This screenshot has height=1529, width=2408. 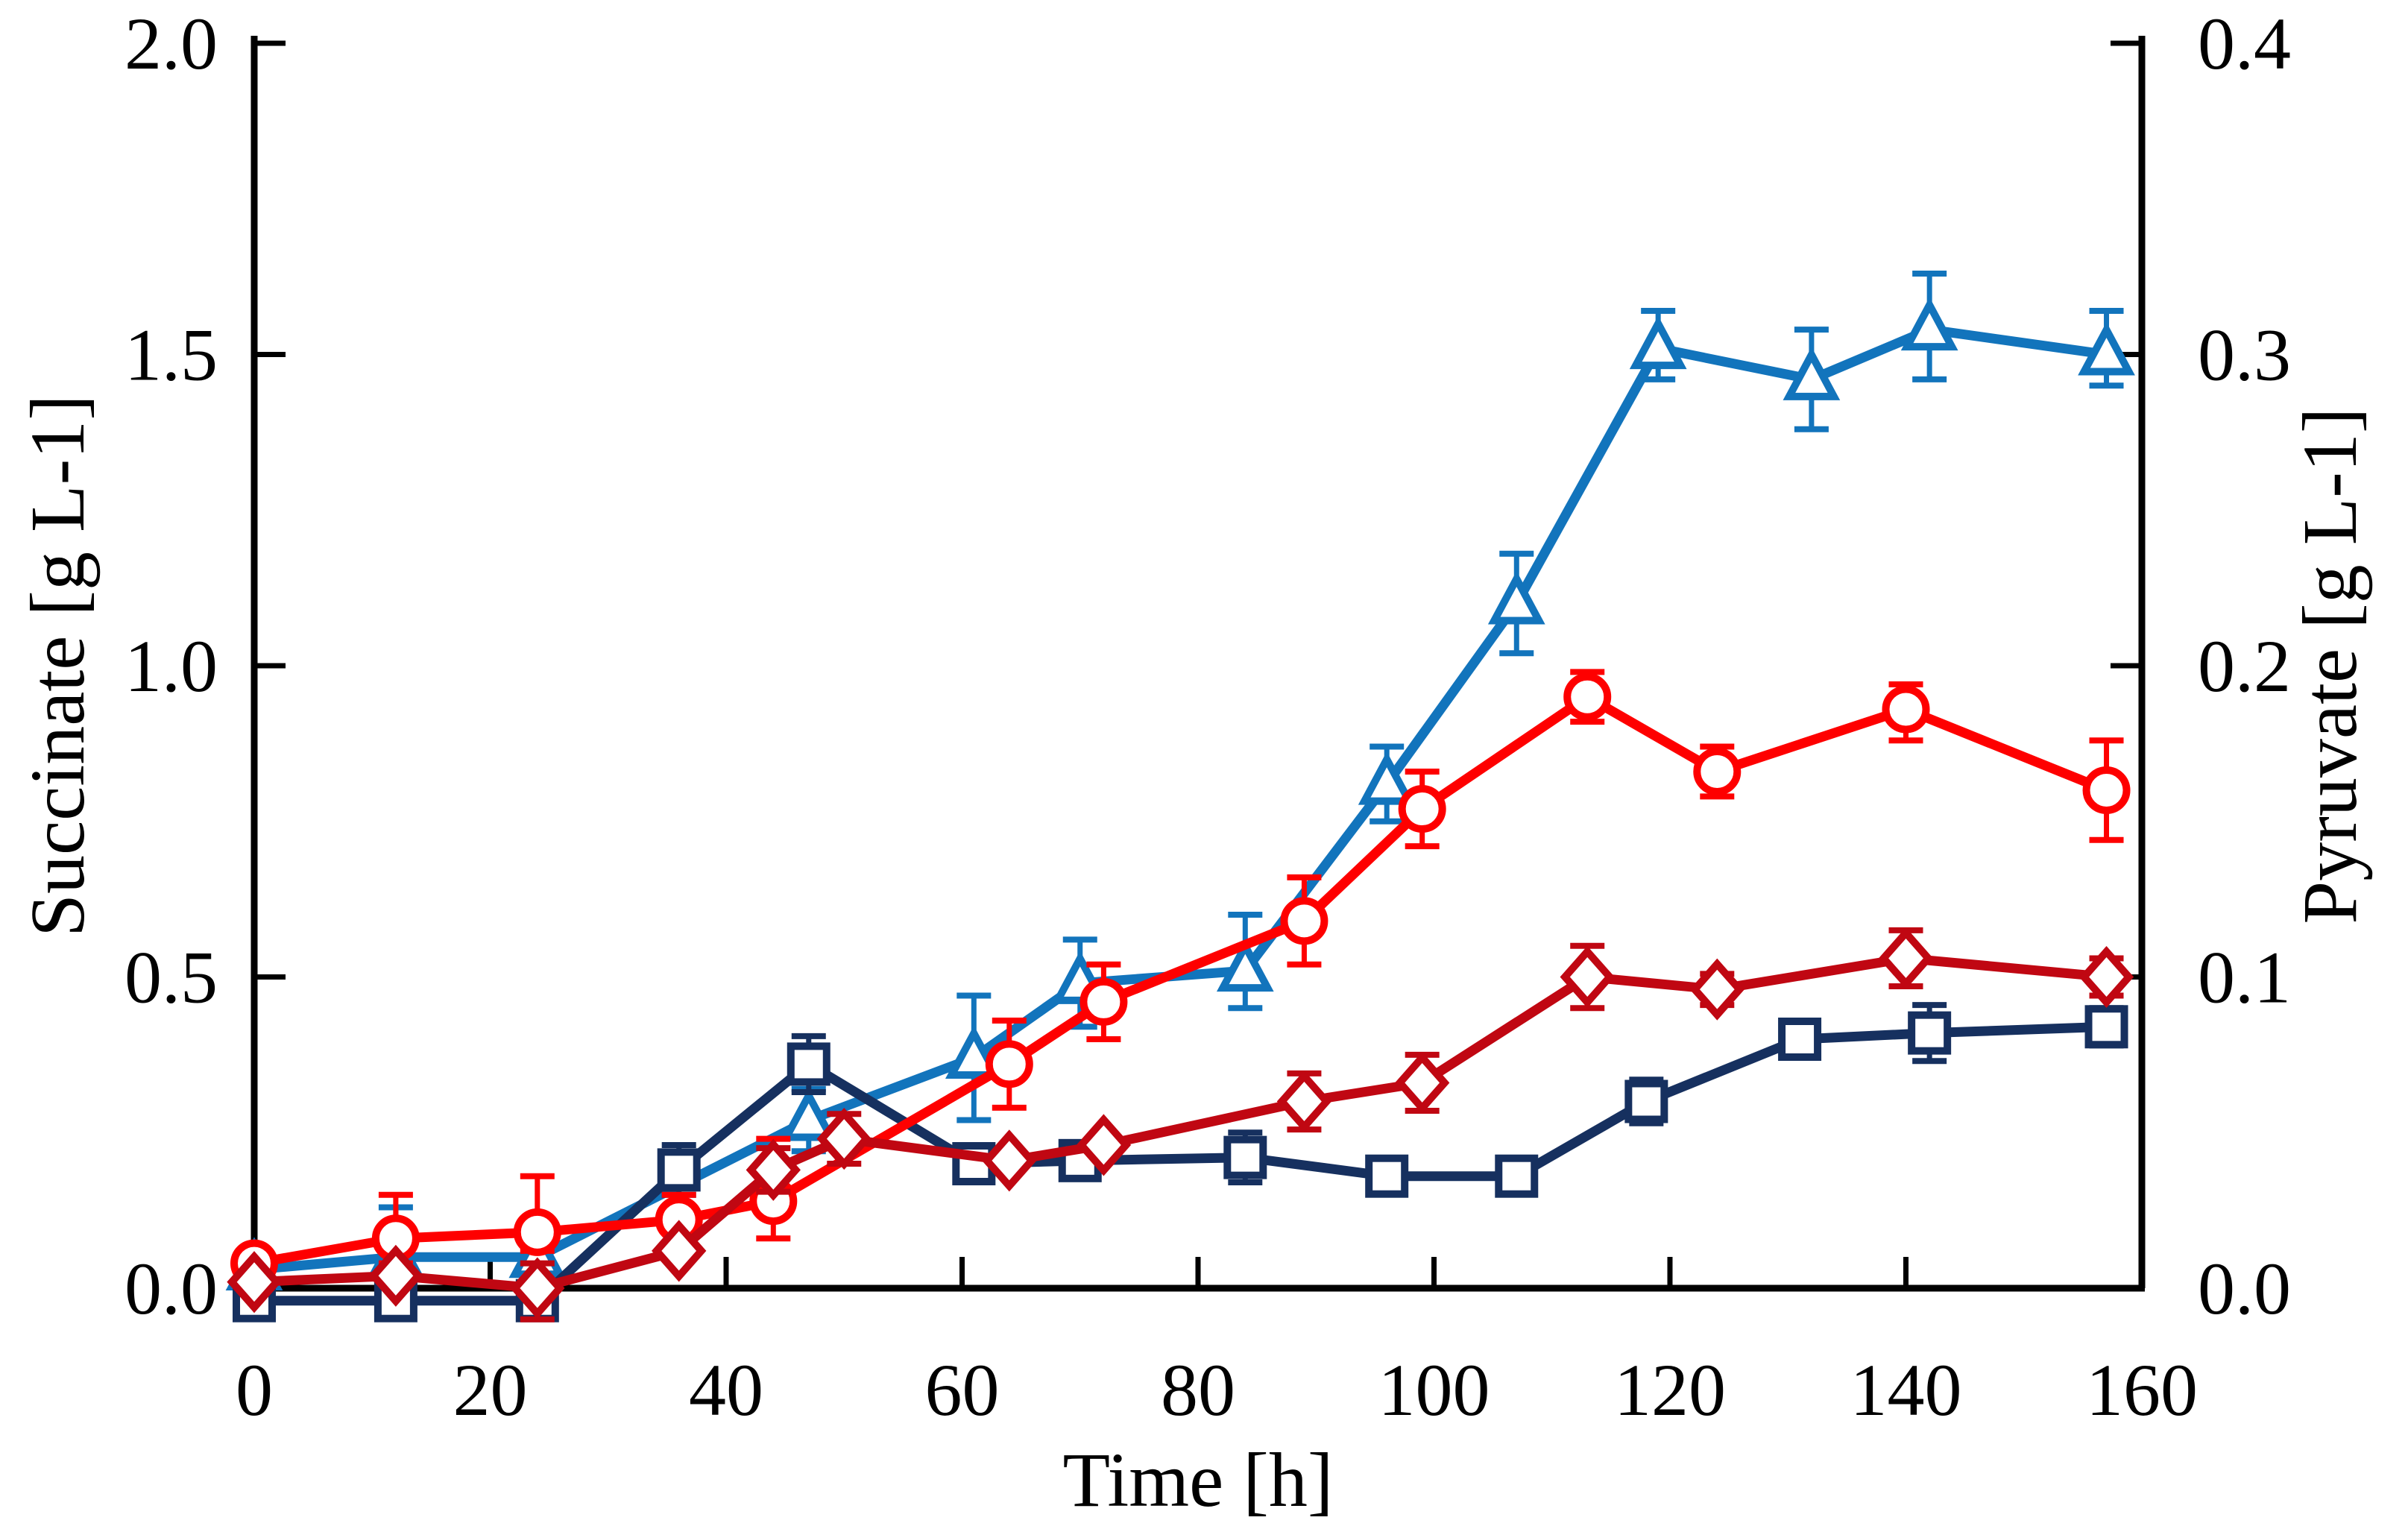 I want to click on y-right-tick-label: 0.2, so click(x=2245, y=666).